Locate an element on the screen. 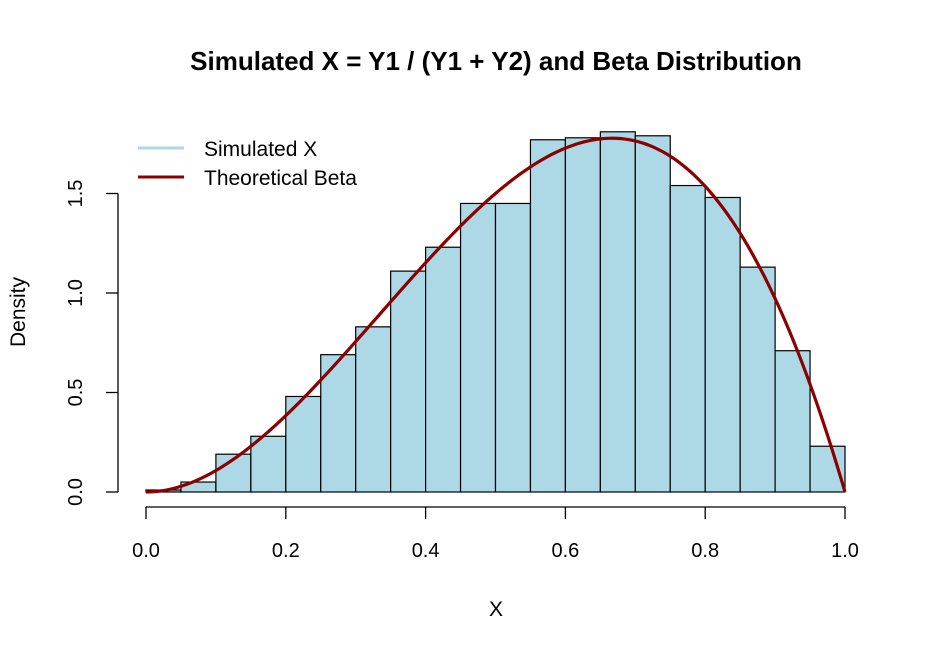 The width and height of the screenshot is (933, 654). x-tick-label: 0.0 is located at coordinates (146, 551).